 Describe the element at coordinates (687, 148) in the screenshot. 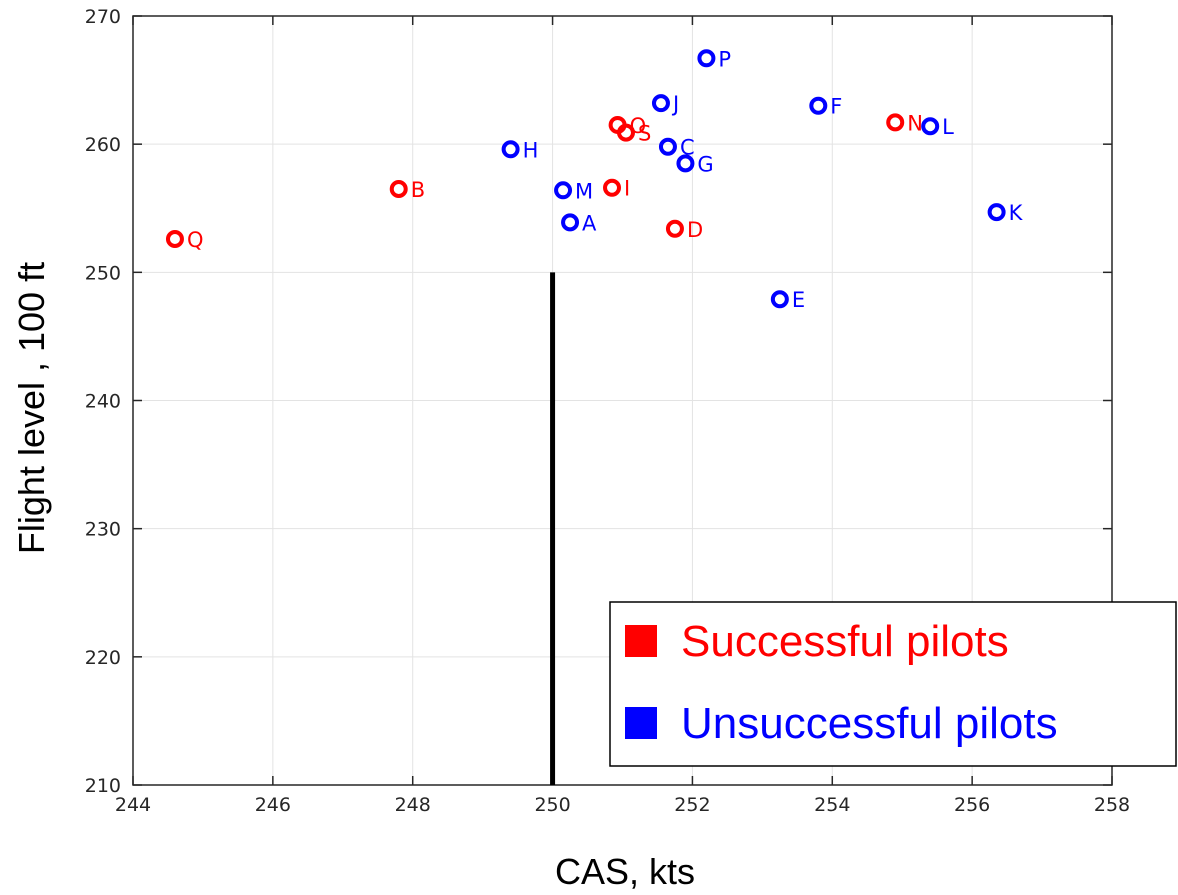

I see `point-label-C: C` at that location.